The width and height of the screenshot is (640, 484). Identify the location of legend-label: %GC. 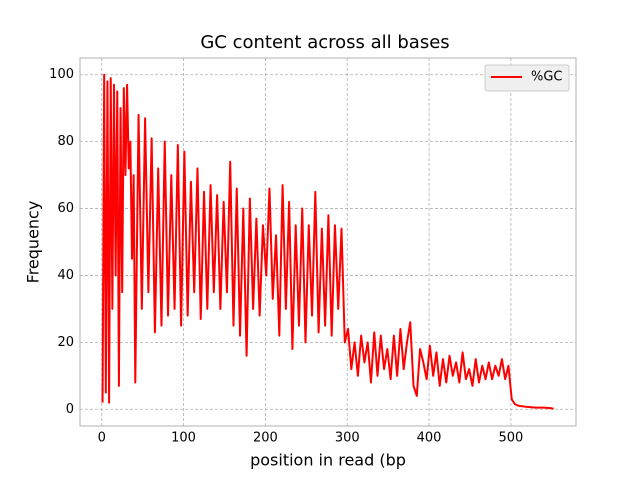
(547, 77).